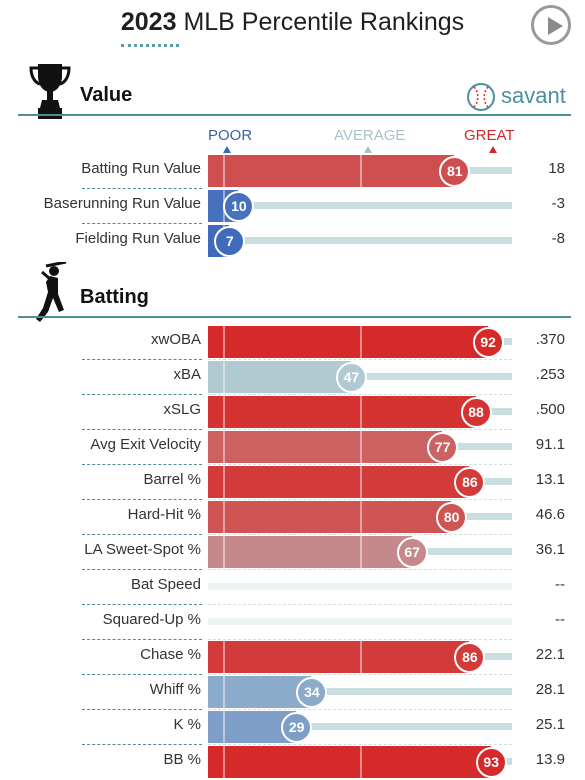 This screenshot has height=780, width=585. Describe the element at coordinates (476, 412) in the screenshot. I see `percentile-badge: 88` at that location.